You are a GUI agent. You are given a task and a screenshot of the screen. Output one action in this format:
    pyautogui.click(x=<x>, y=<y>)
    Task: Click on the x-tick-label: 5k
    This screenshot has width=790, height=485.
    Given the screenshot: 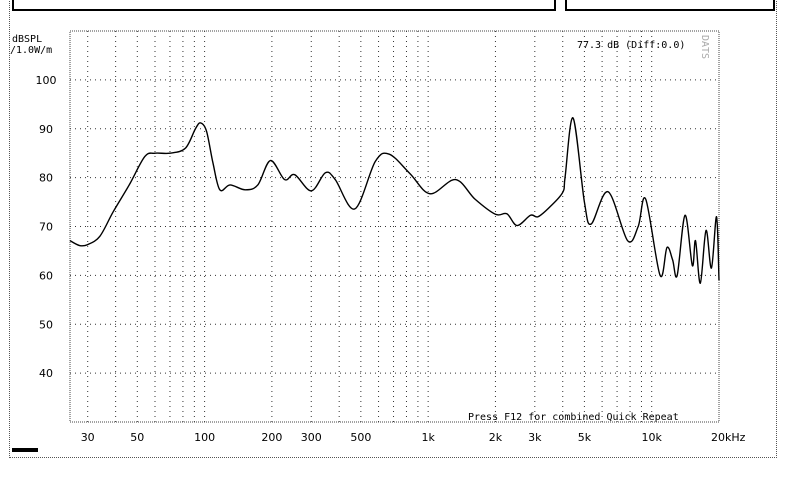 What is the action you would take?
    pyautogui.click(x=585, y=437)
    